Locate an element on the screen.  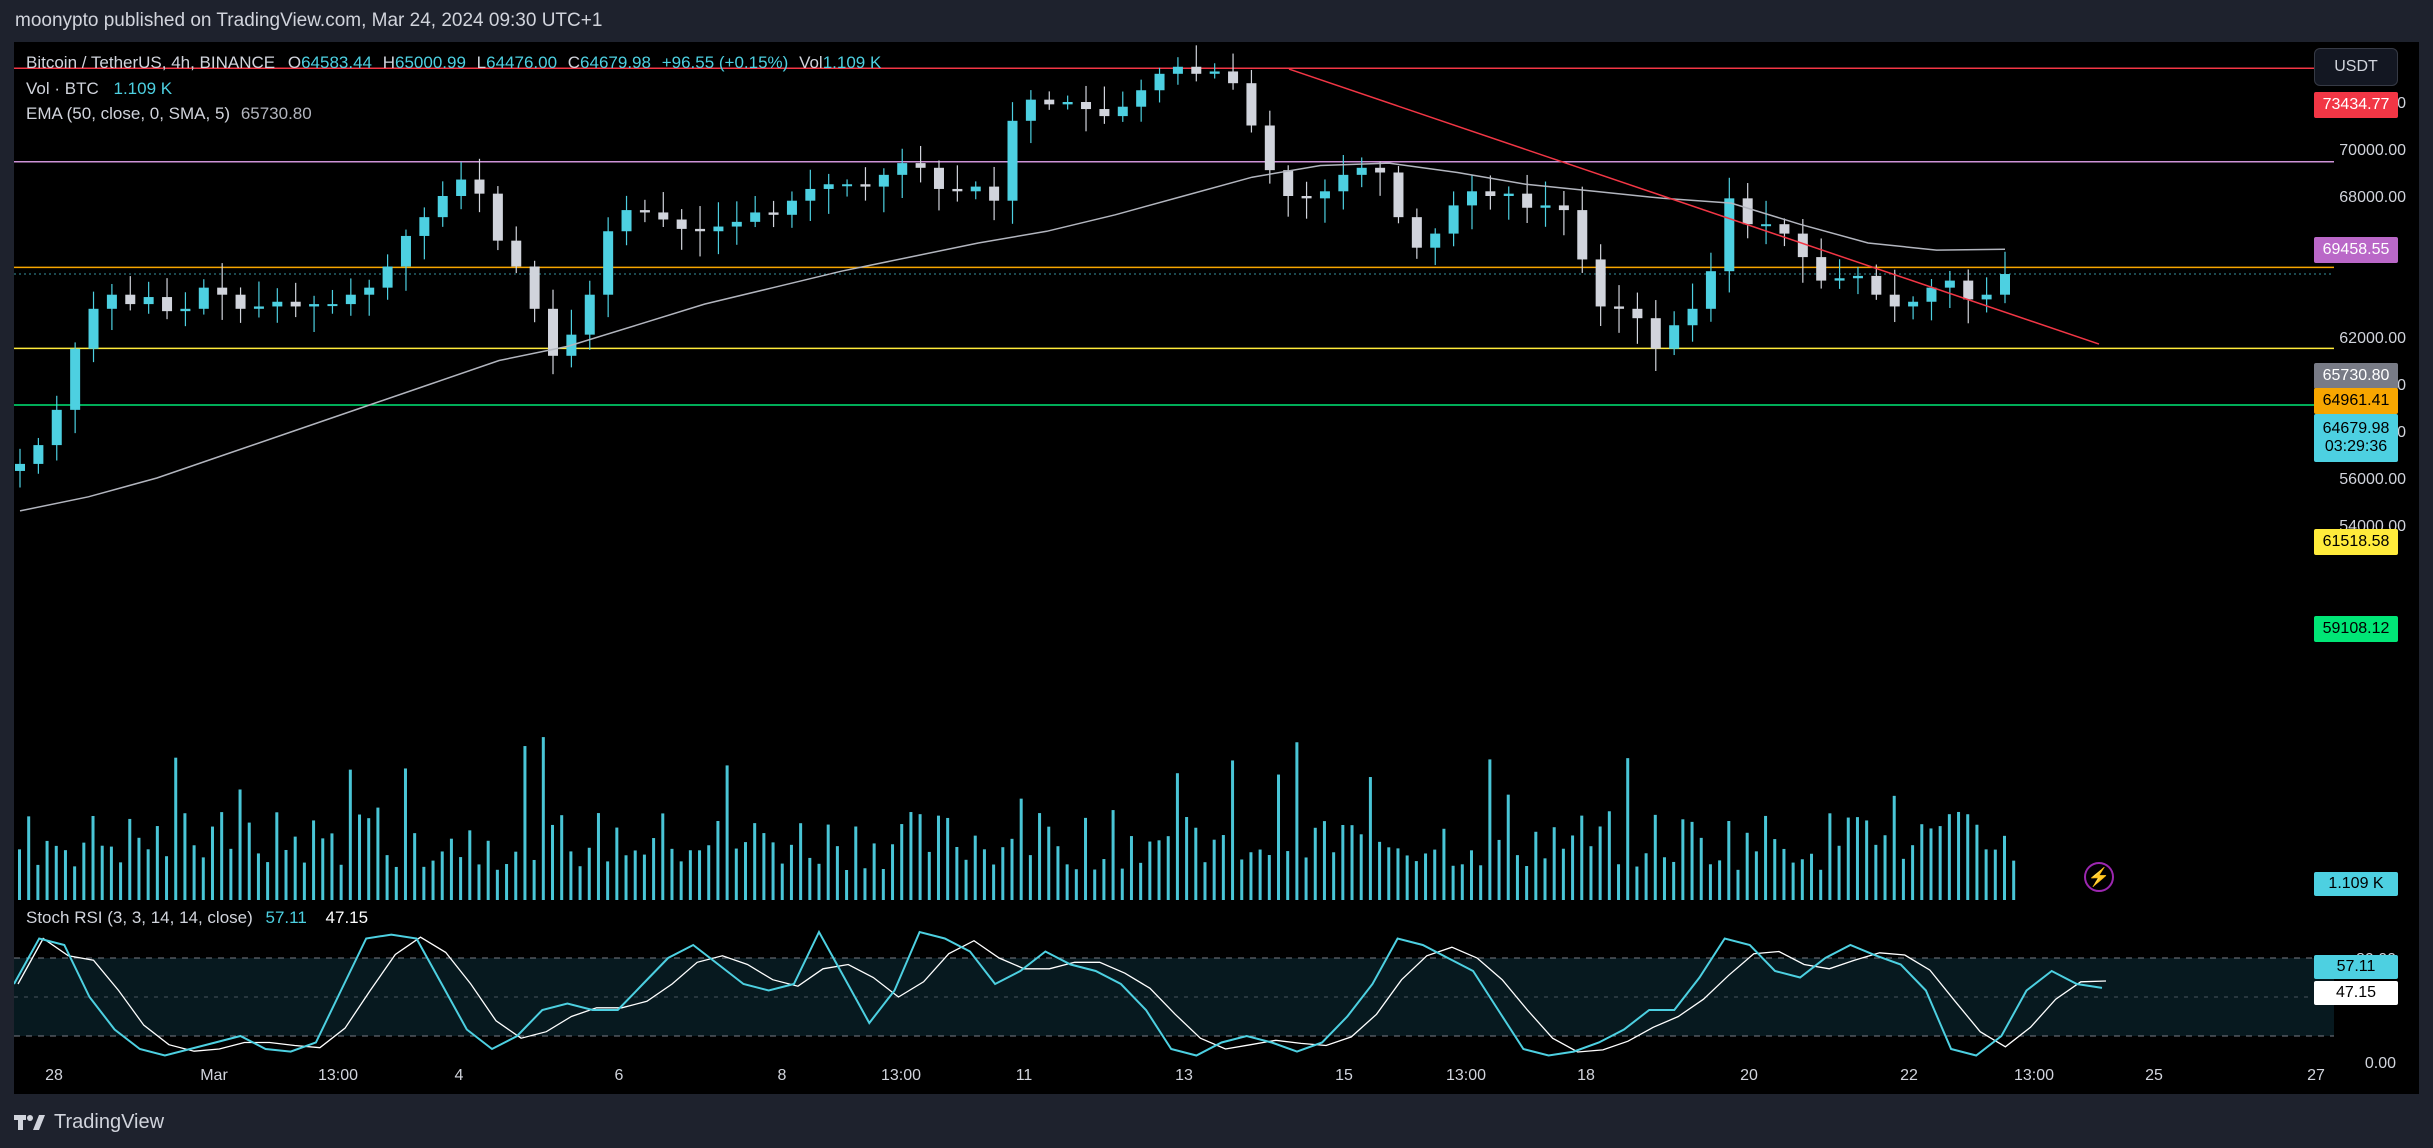
time-tick-label: Mar is located at coordinates (214, 1075).